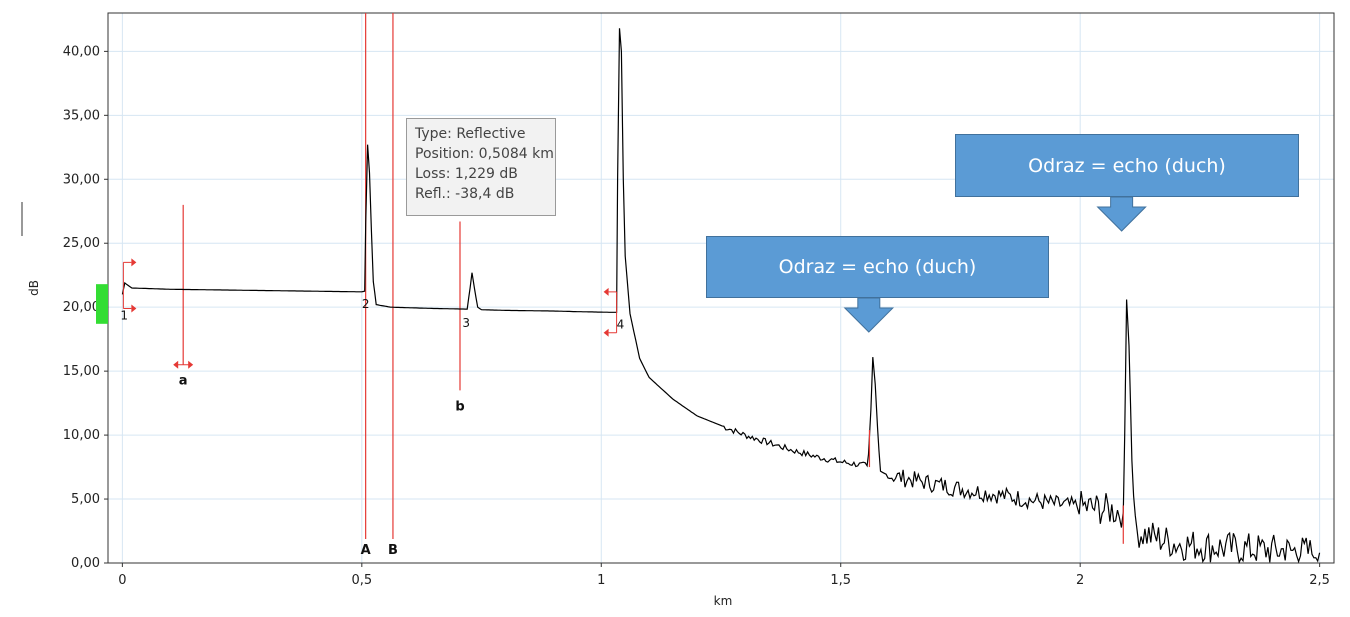  What do you see at coordinates (723, 601) in the screenshot?
I see `x-axis-title: km` at bounding box center [723, 601].